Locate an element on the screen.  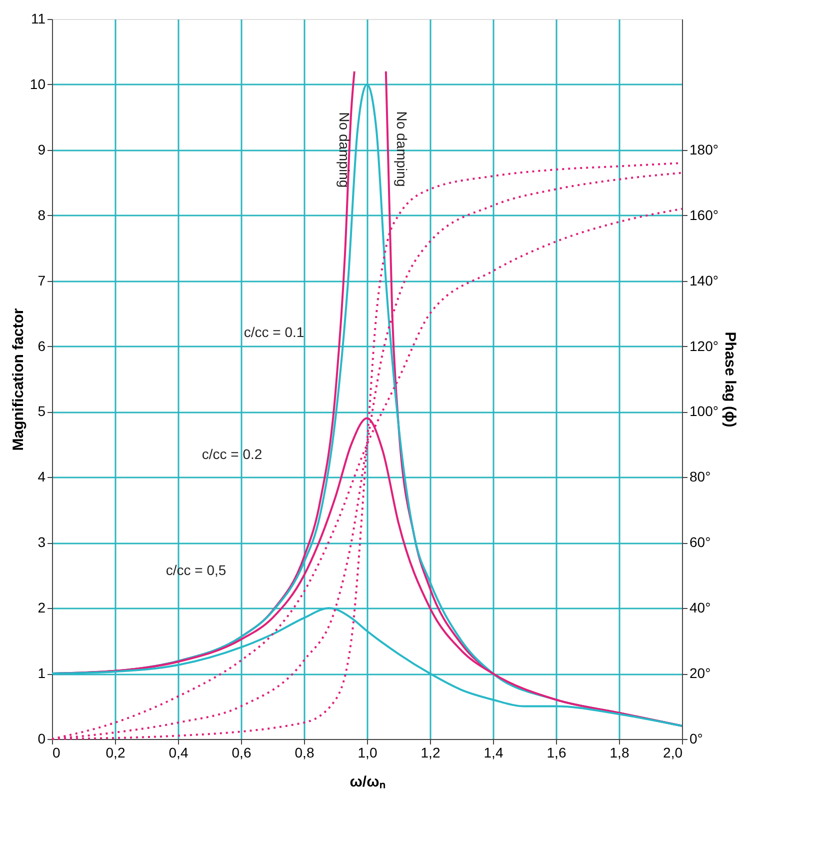
y2-tick-label: 120° is located at coordinates (704, 346).